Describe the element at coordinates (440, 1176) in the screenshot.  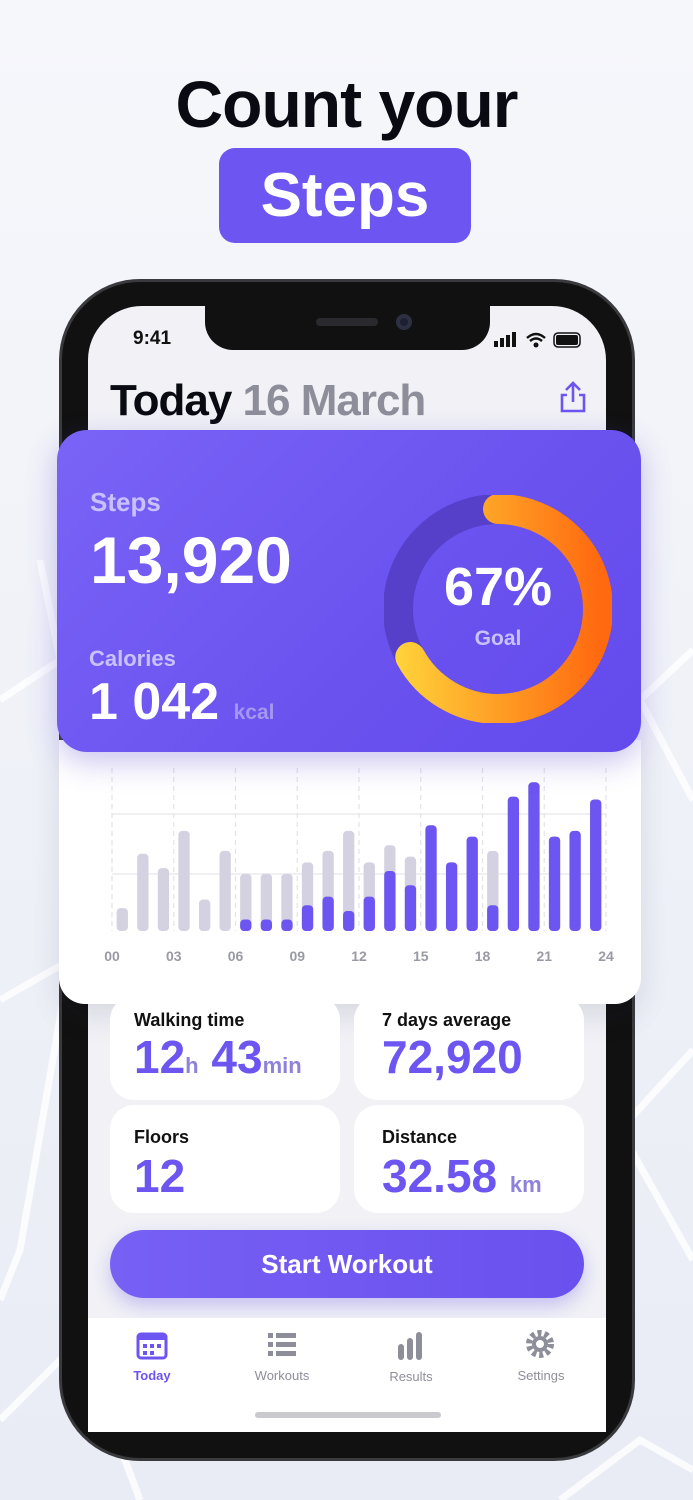
I see `distance: 32.58` at that location.